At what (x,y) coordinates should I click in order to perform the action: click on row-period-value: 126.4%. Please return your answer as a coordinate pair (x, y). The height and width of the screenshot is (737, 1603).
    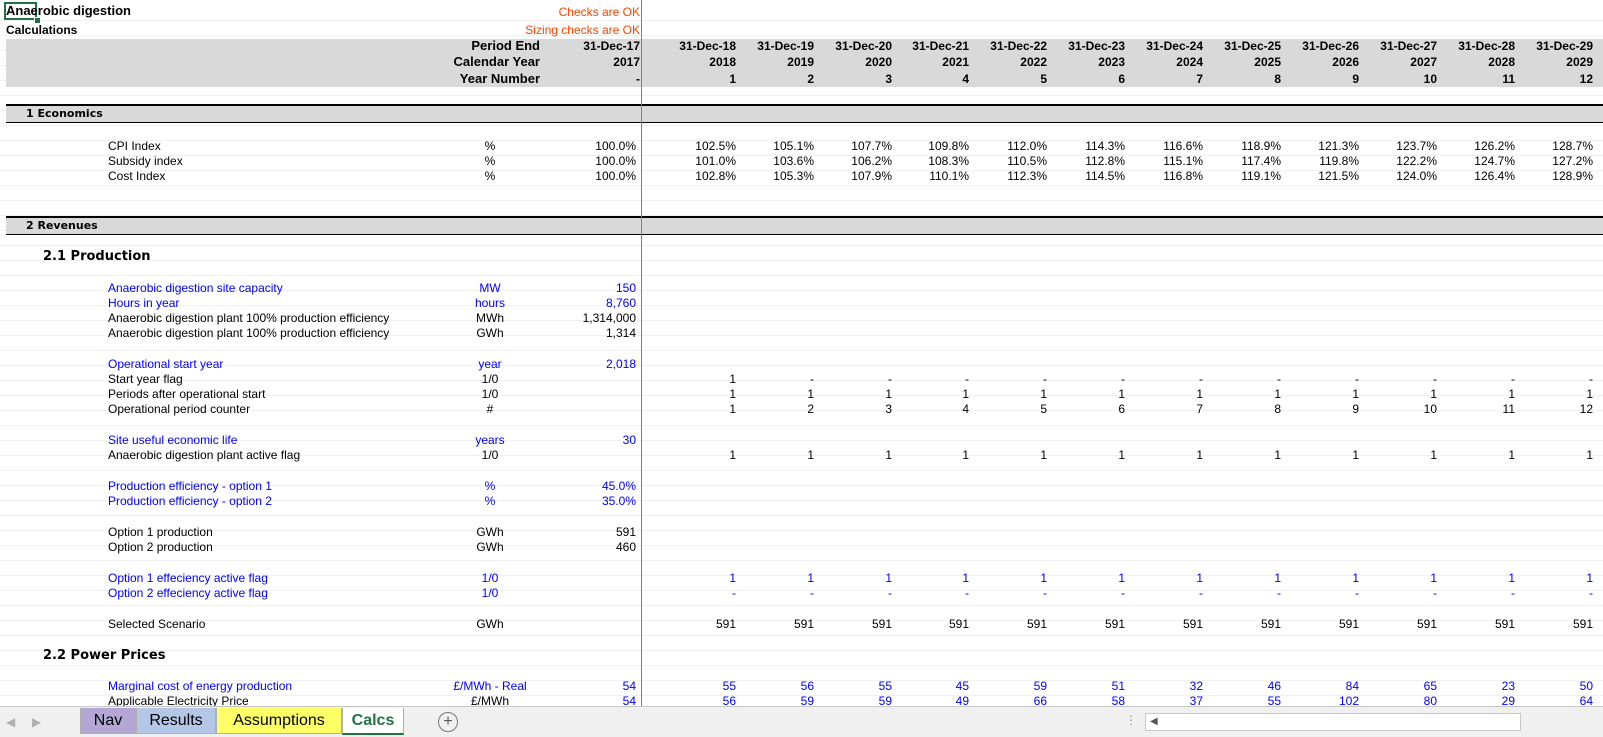
    Looking at the image, I should click on (1494, 176).